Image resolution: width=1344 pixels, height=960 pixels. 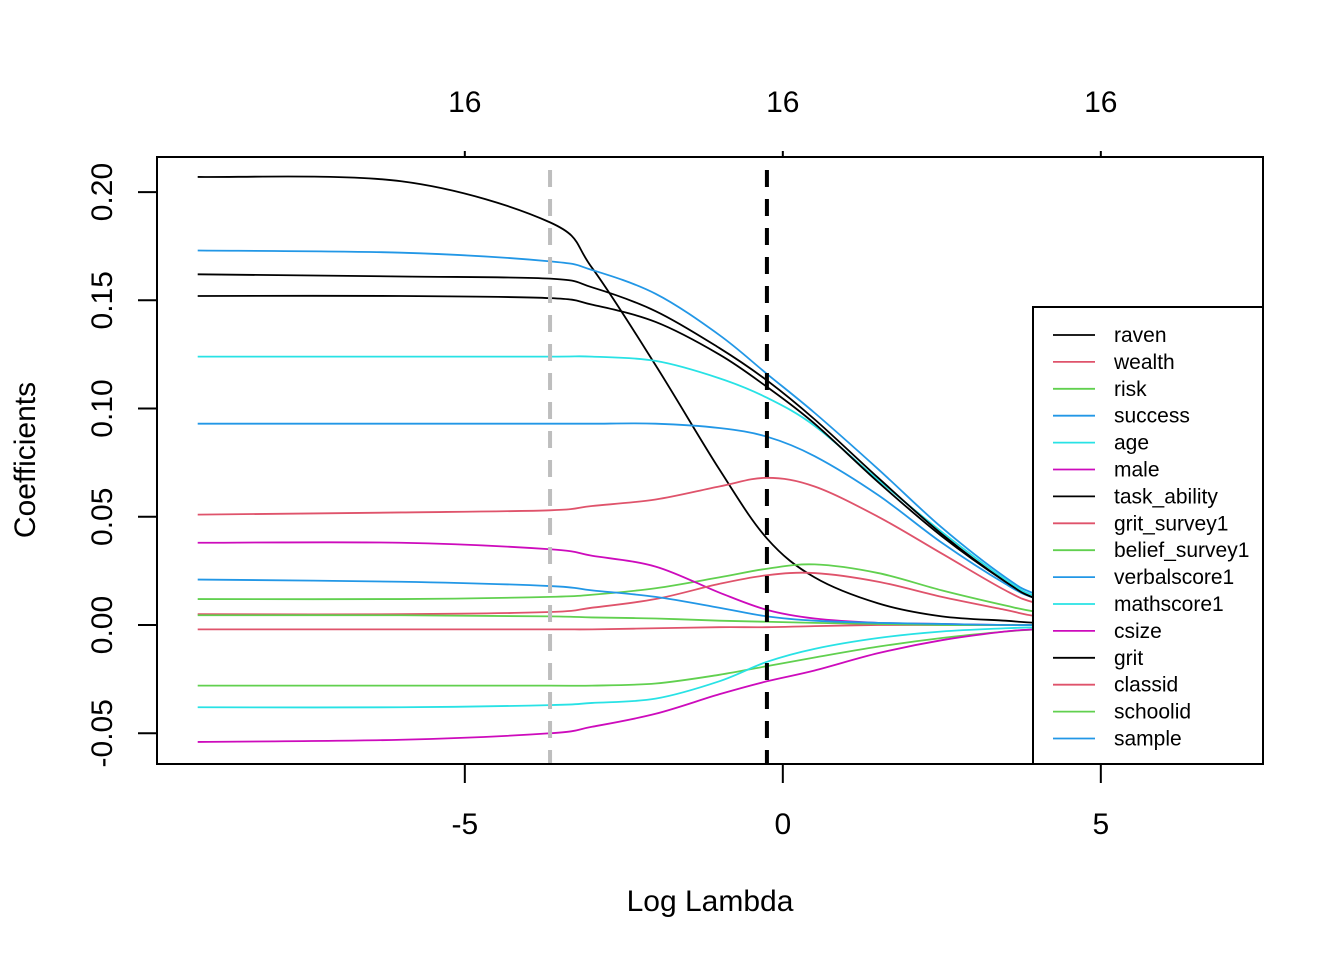 What do you see at coordinates (1144, 362) in the screenshot?
I see `legend-label-wealth: wealth` at bounding box center [1144, 362].